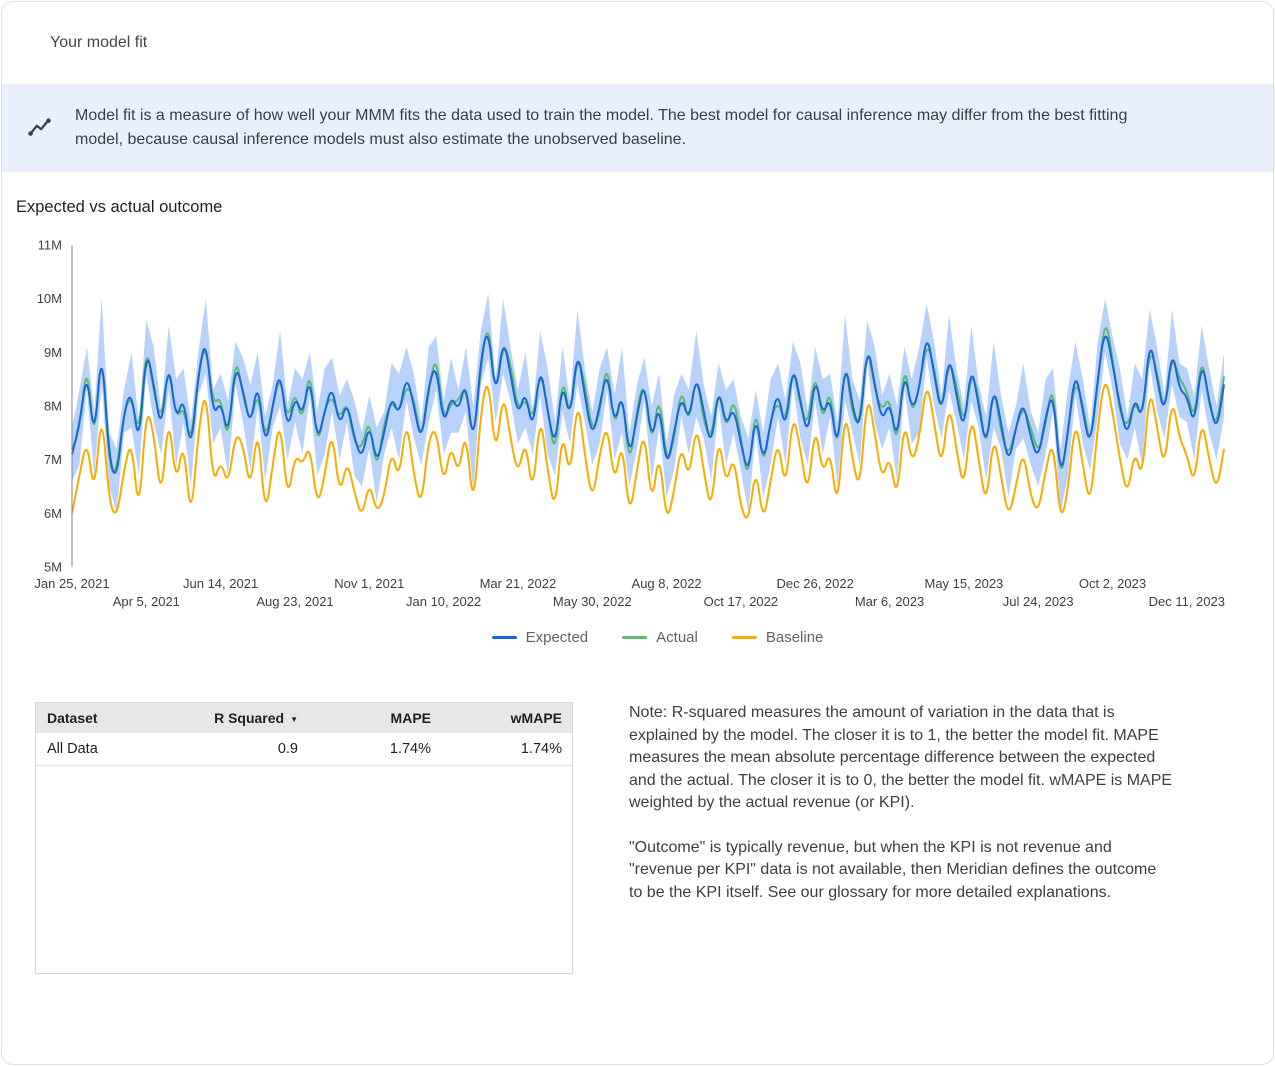 Image resolution: width=1275 pixels, height=1066 pixels. Describe the element at coordinates (744, 637) in the screenshot. I see `baseline-line-swatch` at that location.